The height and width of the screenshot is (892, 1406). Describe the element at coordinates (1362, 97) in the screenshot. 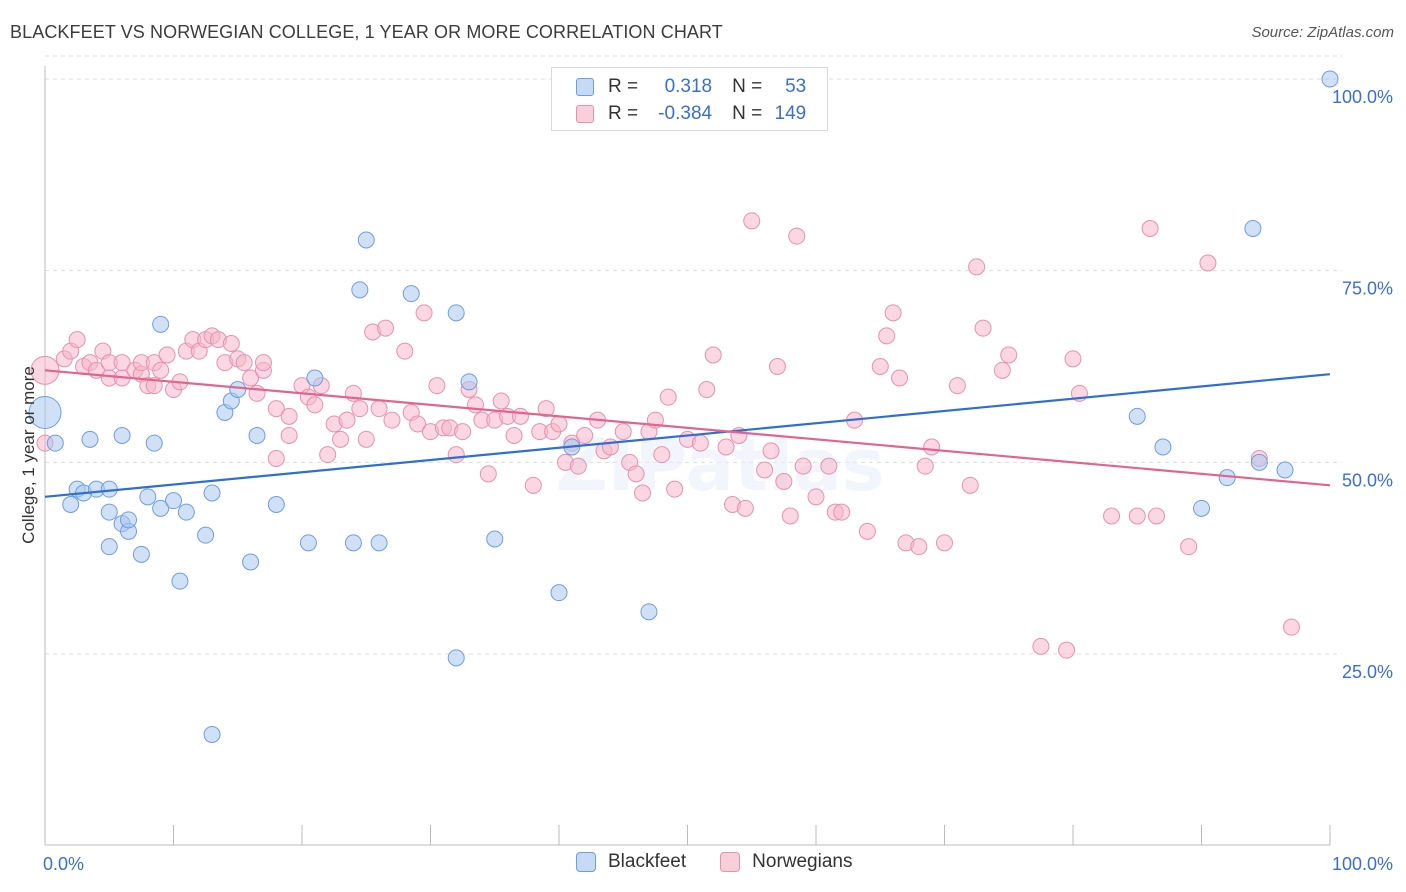

I see `y-tick-label: 100.0%` at that location.